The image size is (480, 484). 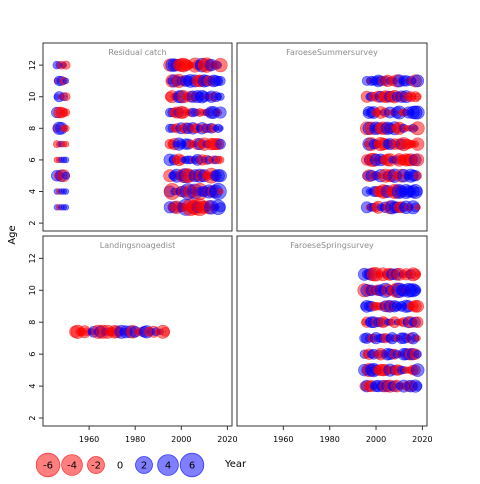 I want to click on legend-label: 4, so click(x=168, y=466).